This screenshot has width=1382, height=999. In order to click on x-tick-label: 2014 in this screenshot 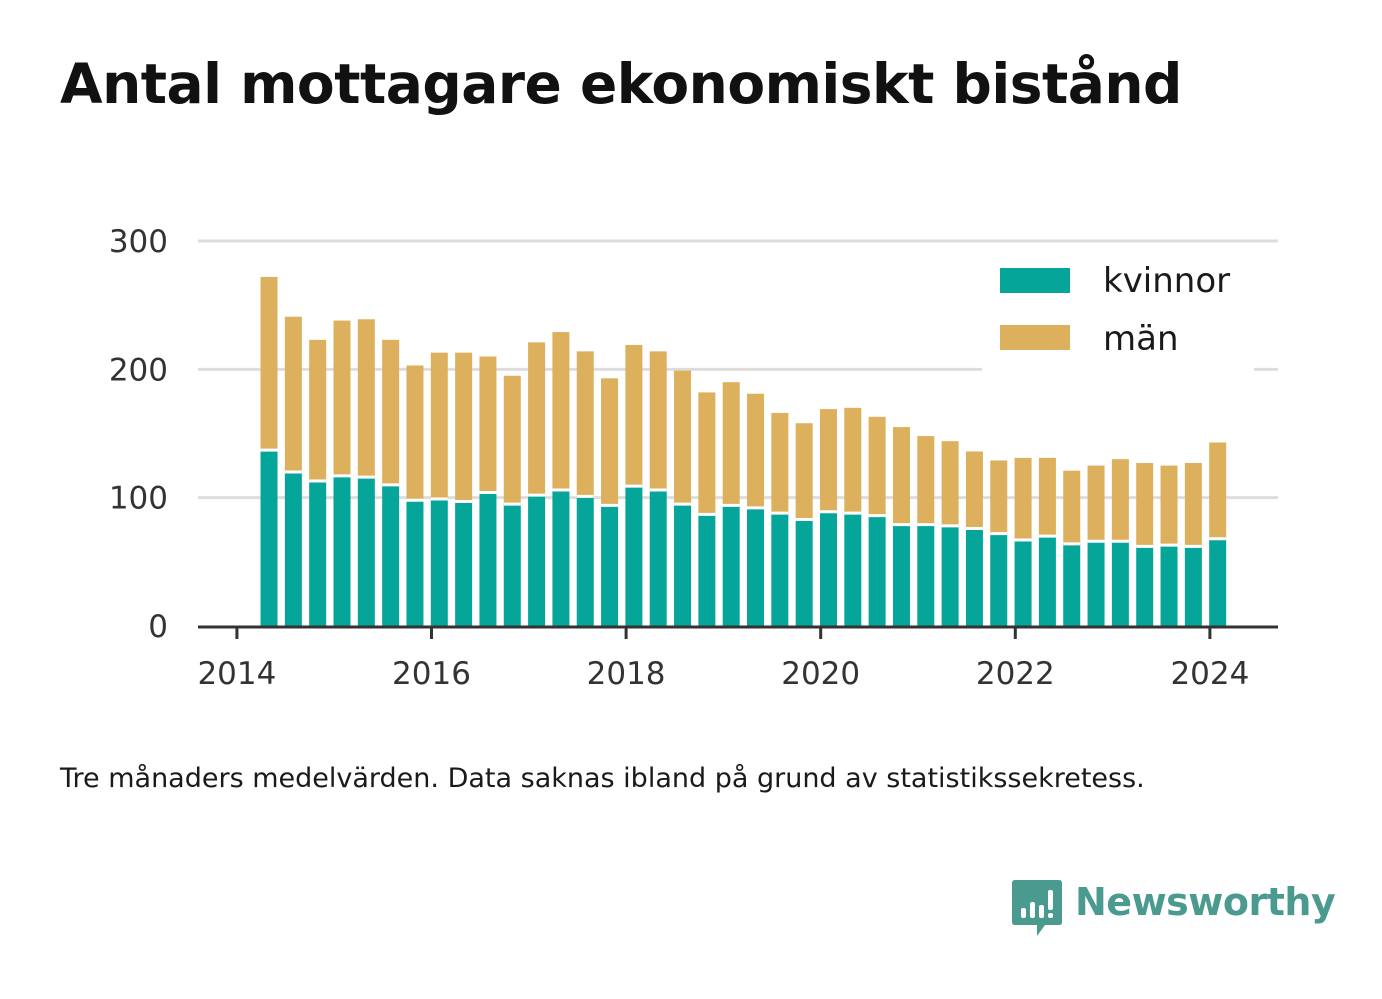, I will do `click(236, 674)`.